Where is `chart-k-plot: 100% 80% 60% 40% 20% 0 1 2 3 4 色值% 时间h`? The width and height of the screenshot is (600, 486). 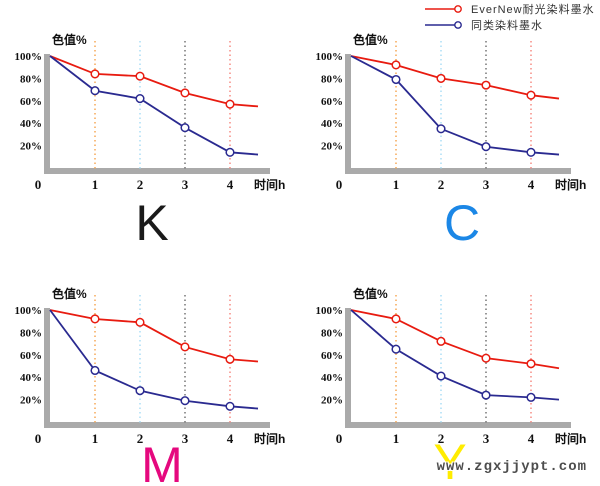
chart-k-plot: 100% 80% 60% 40% 20% 0 1 2 3 4 色值% 时间h is located at coordinates (150, 112).